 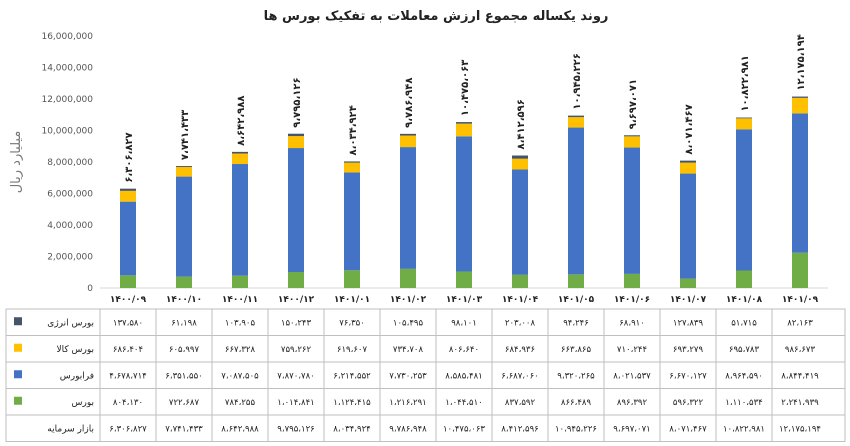 What do you see at coordinates (352, 300) in the screenshot?
I see `x-tick-label: ۱۴۰۱/۰۱` at bounding box center [352, 300].